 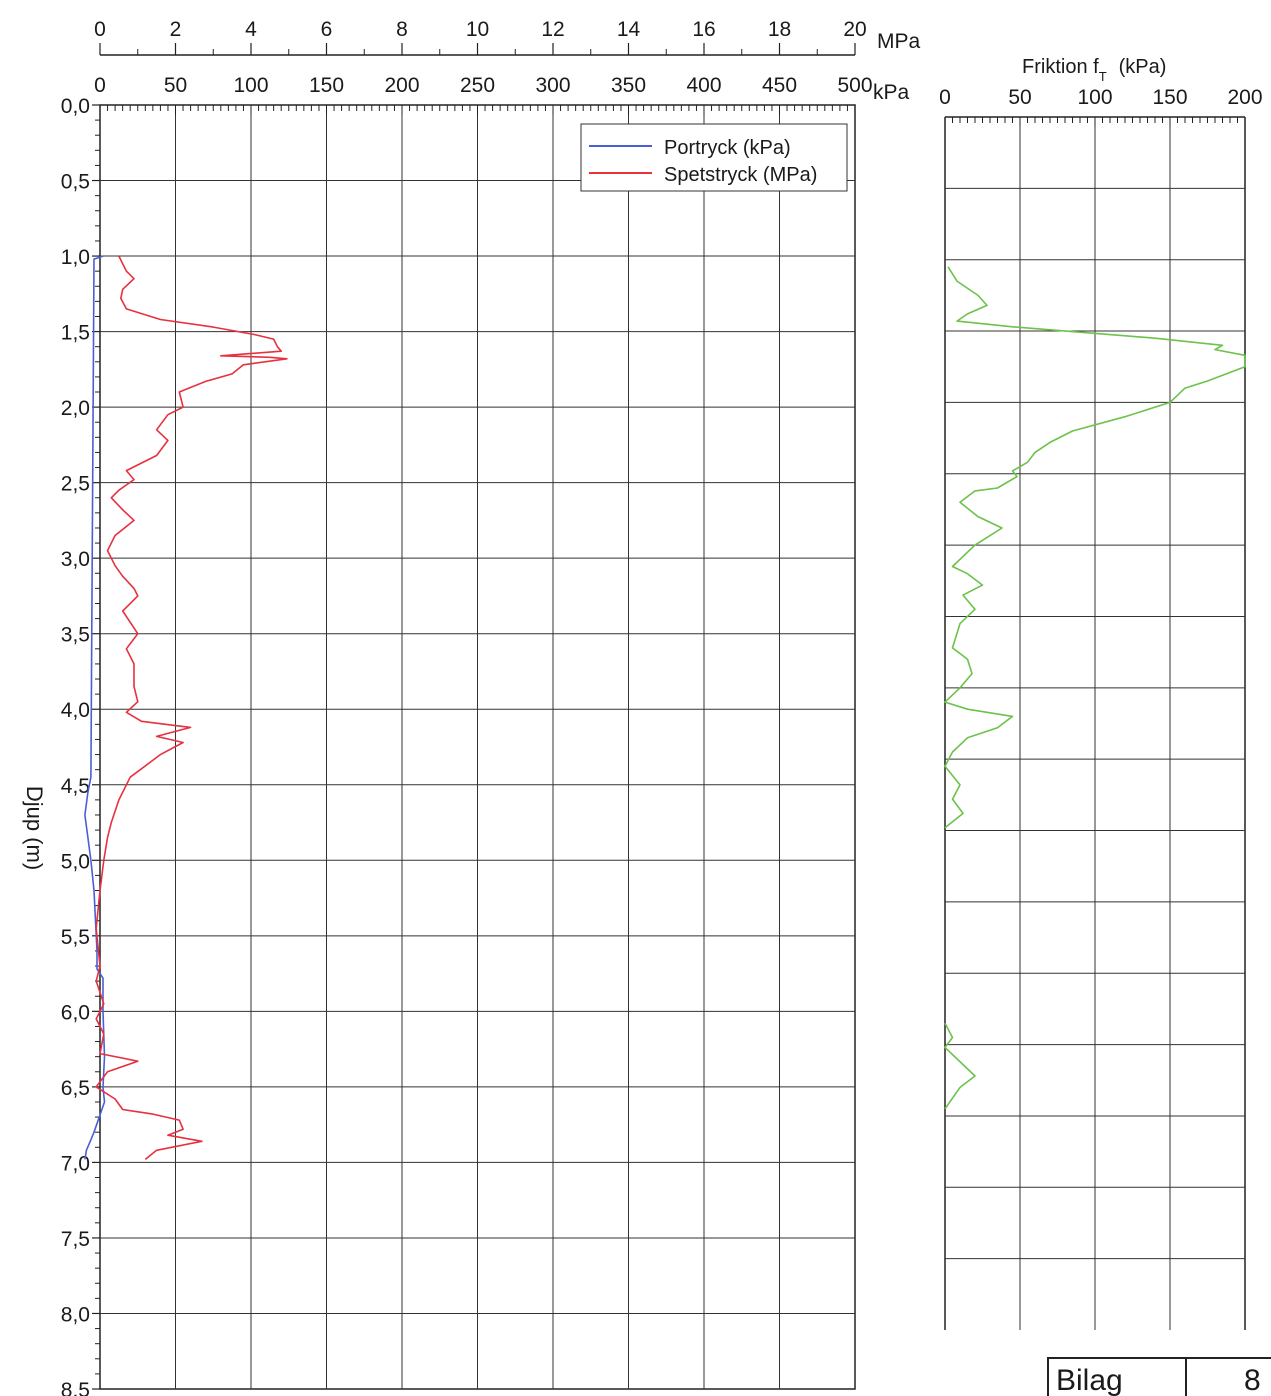 I want to click on mpa-tick-label: 10, so click(x=477, y=29).